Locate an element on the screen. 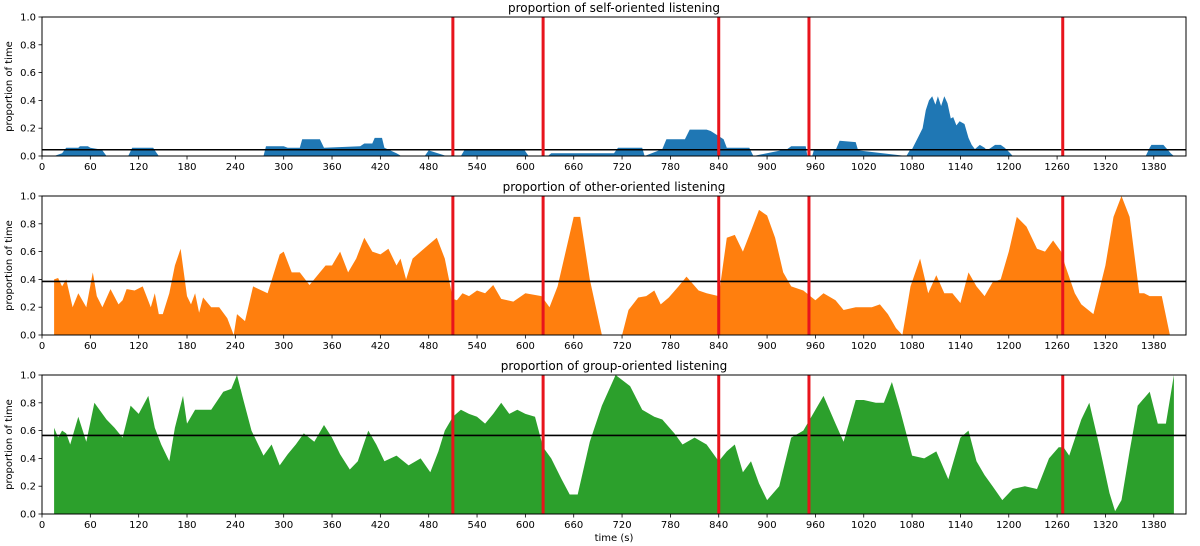 The width and height of the screenshot is (1200, 546). x-axis-label: time (s) is located at coordinates (614, 538).